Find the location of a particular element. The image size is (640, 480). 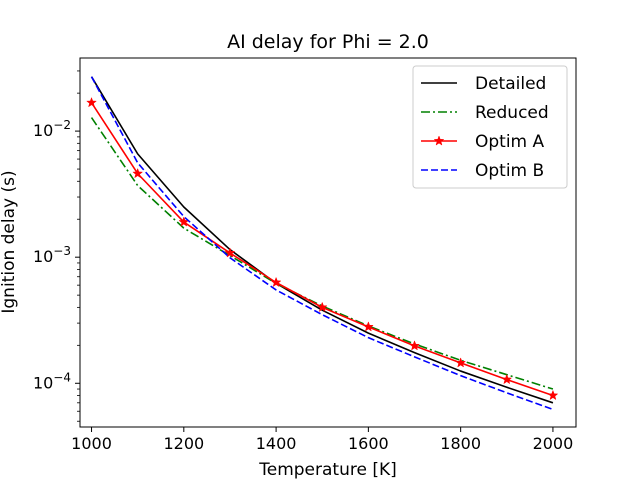

legend-box is located at coordinates (490, 127).